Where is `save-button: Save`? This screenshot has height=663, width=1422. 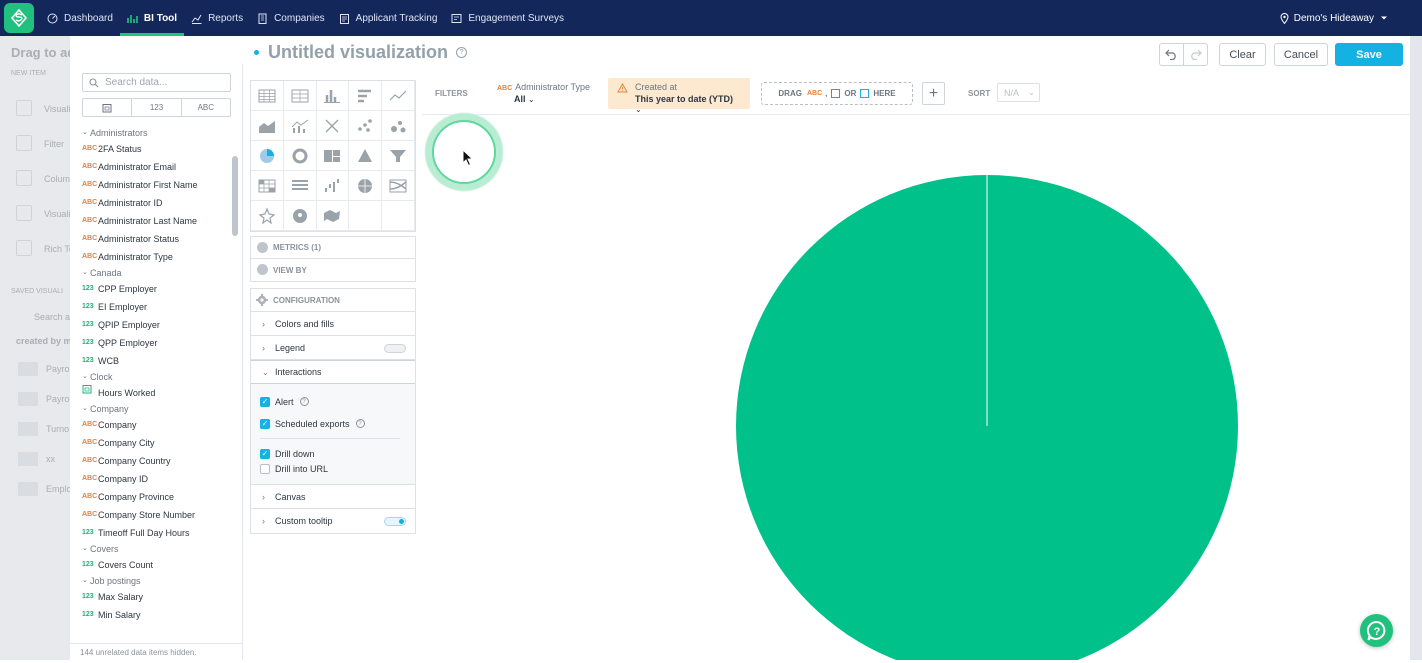
save-button: Save is located at coordinates (1369, 54).